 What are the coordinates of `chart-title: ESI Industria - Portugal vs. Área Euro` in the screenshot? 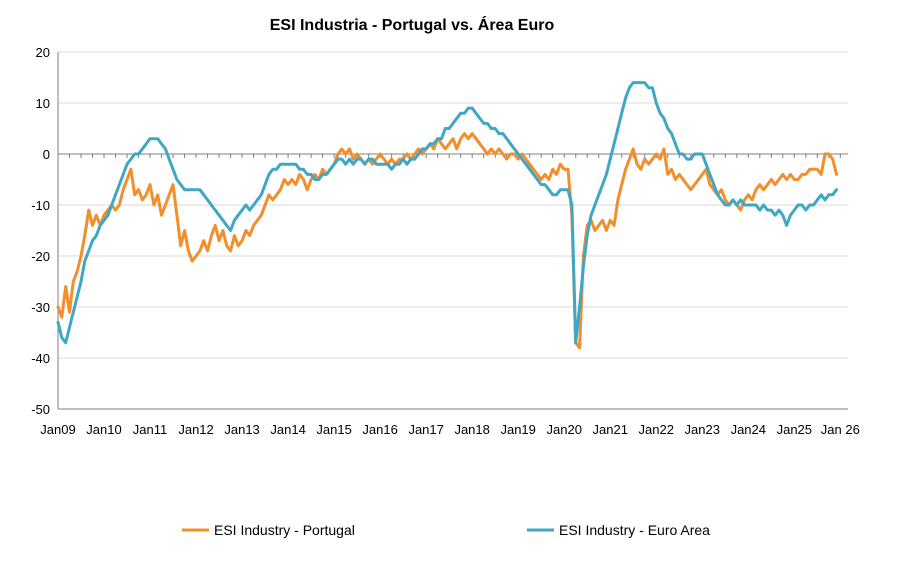 It's located at (412, 24).